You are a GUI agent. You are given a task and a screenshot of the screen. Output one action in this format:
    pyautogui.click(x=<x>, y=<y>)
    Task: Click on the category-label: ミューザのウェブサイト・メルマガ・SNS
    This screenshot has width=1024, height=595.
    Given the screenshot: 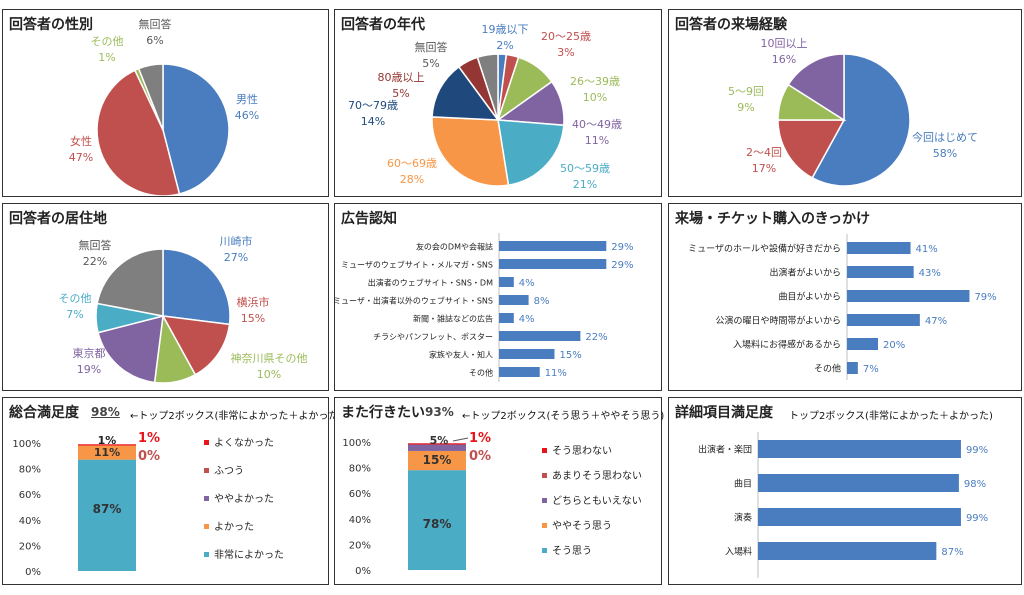 What is the action you would take?
    pyautogui.click(x=417, y=265)
    